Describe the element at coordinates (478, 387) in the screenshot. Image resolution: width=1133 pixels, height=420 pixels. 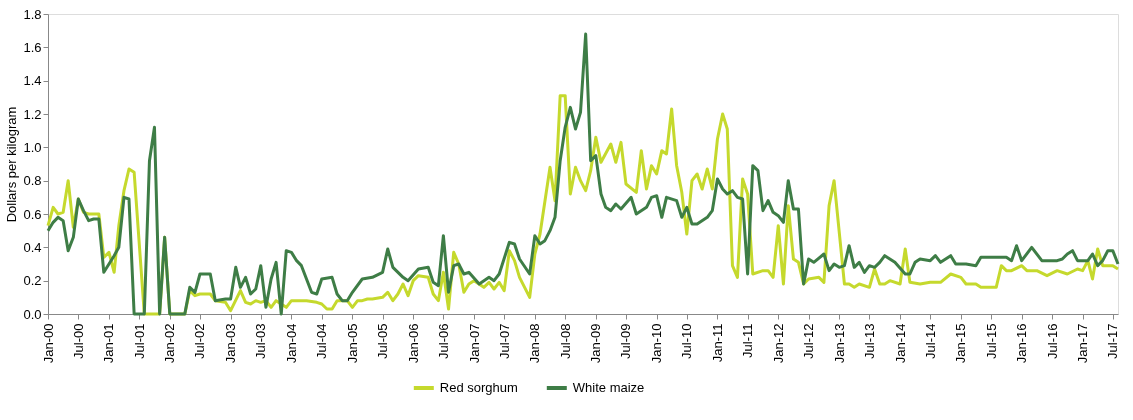
I see `legend-label: Red sorghum` at that location.